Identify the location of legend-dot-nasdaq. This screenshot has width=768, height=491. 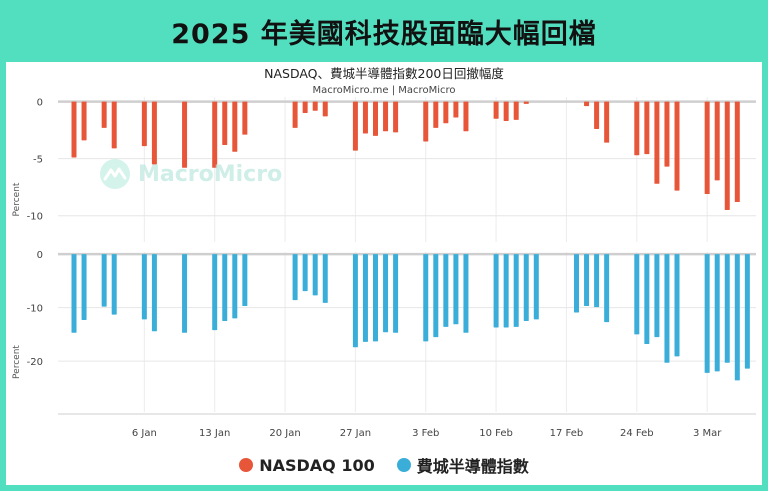
(246, 465).